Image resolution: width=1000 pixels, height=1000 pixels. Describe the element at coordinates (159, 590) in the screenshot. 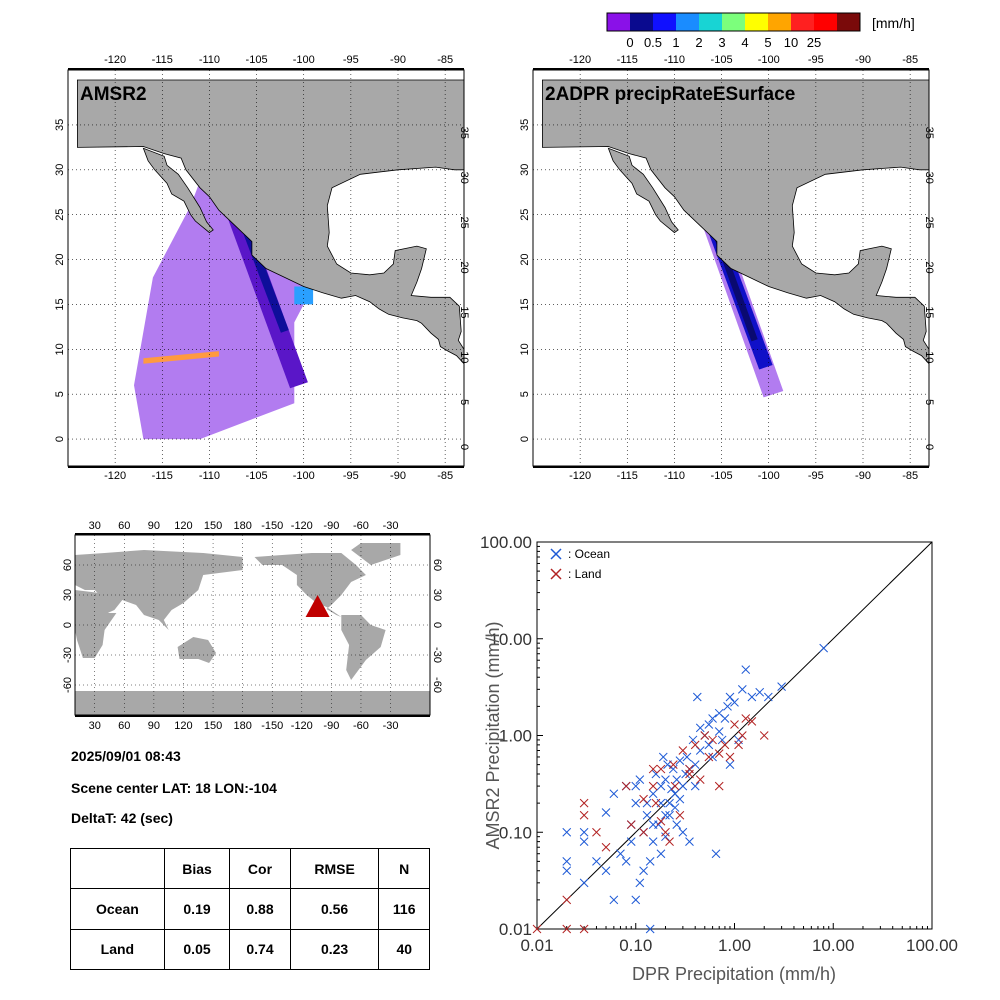

I see `world-continent` at that location.